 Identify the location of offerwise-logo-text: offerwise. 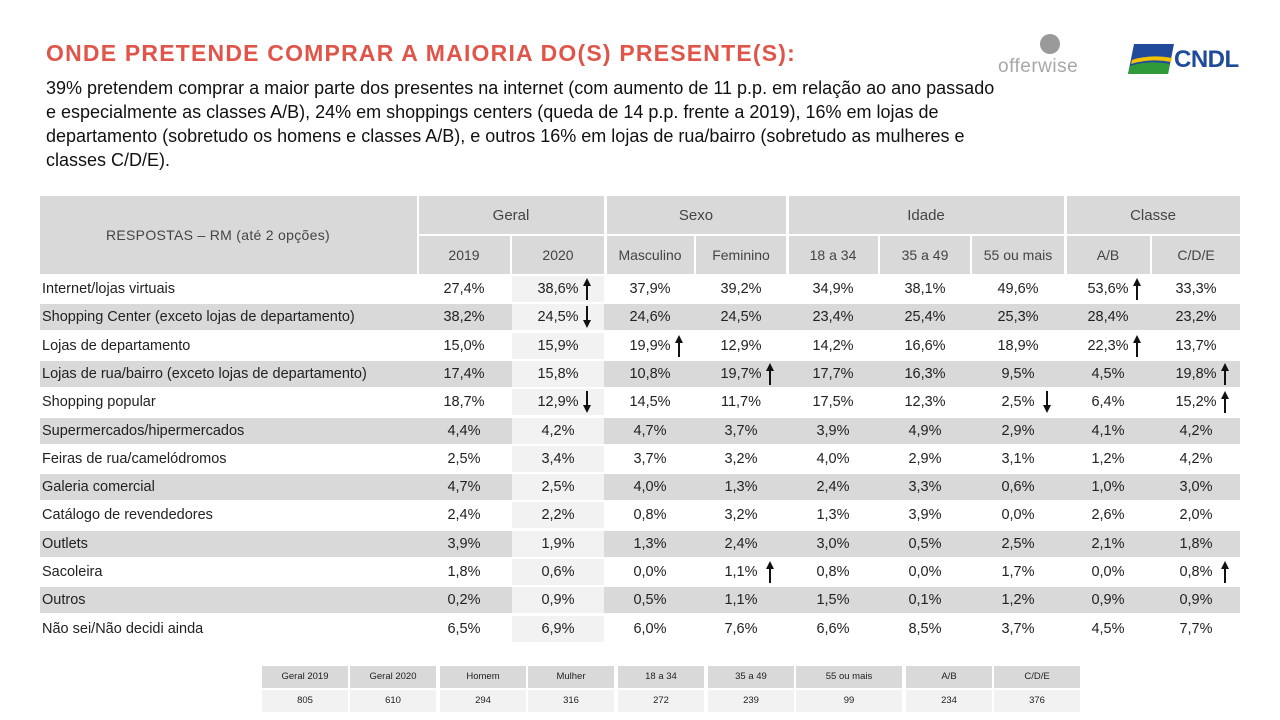
(1038, 66).